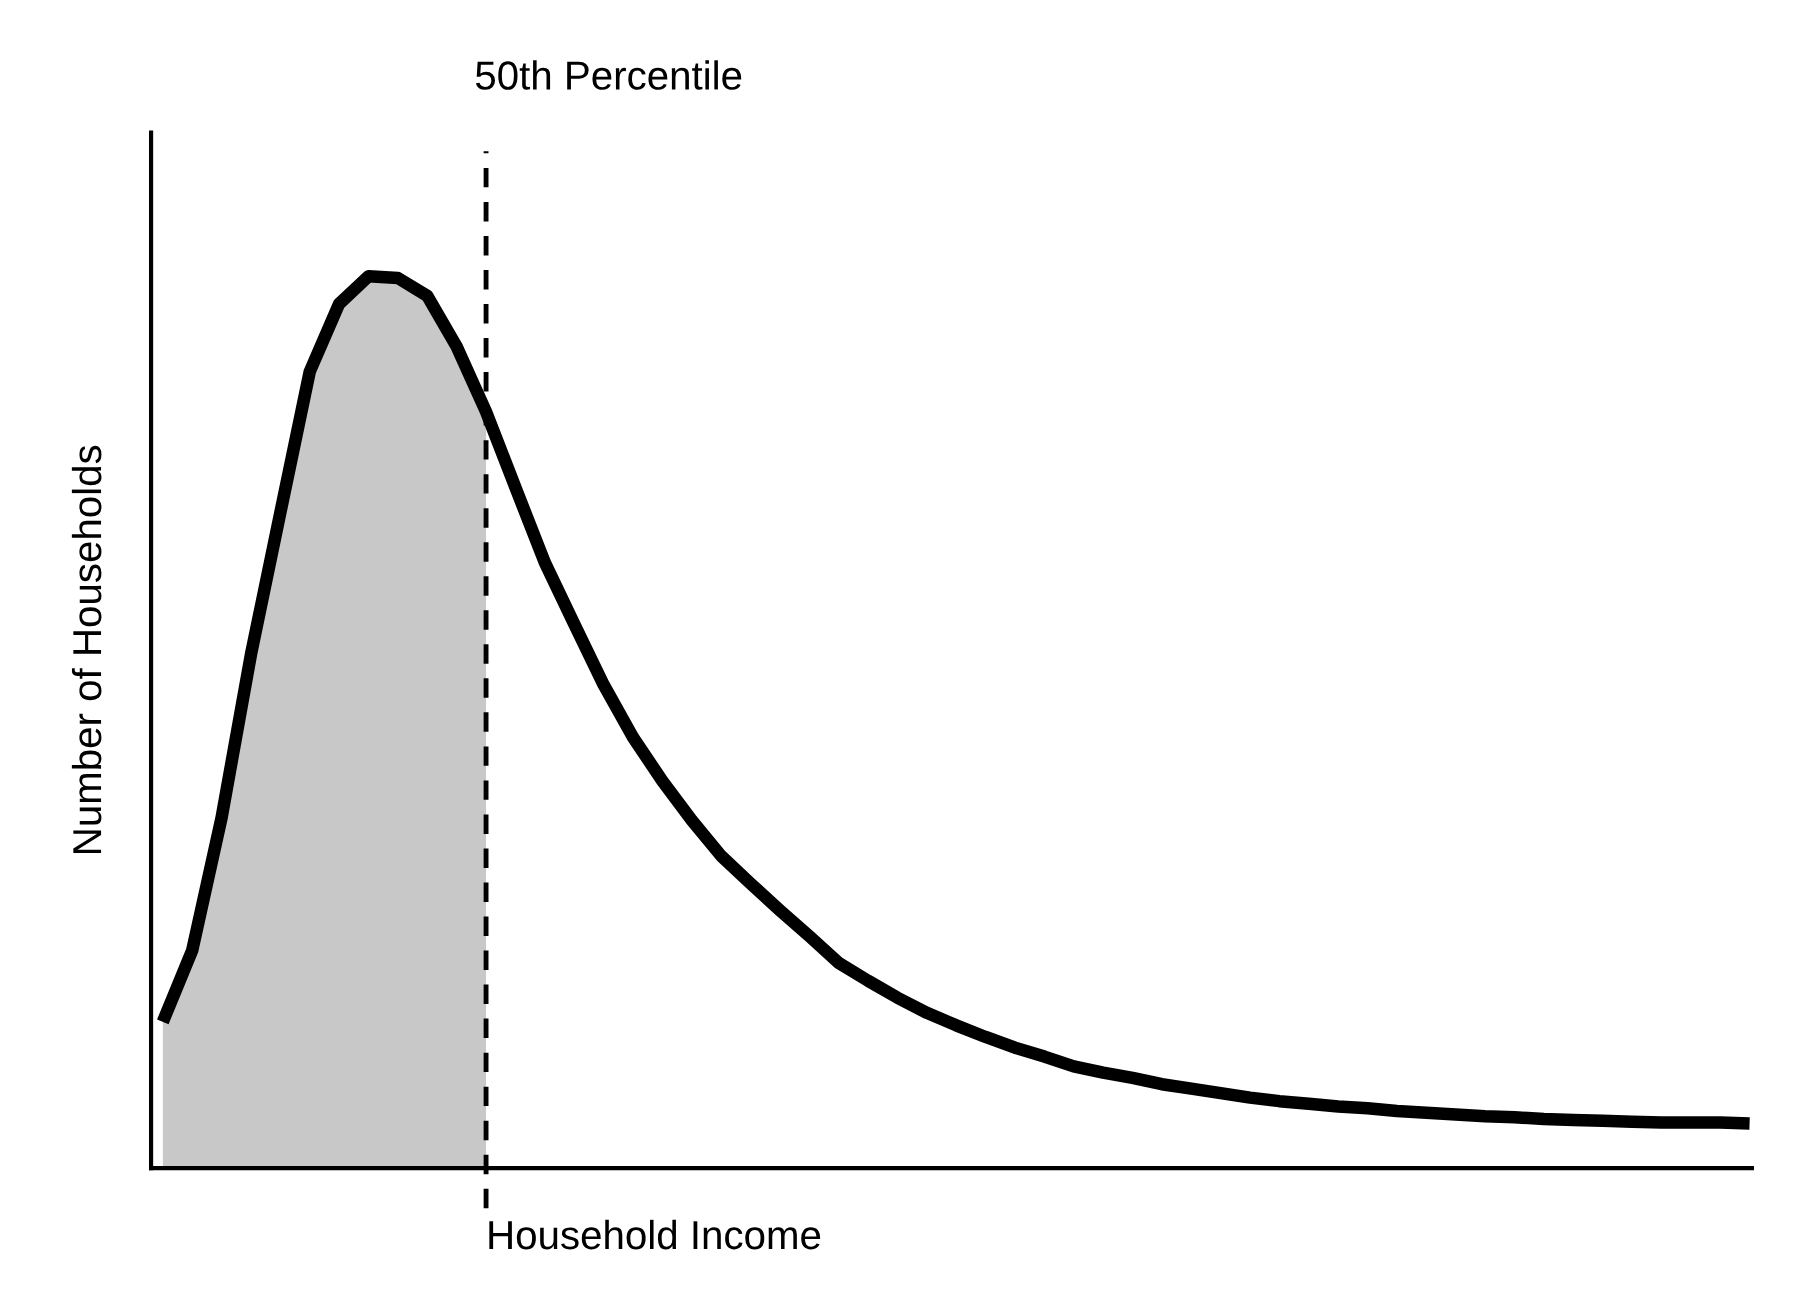  Describe the element at coordinates (86, 649) in the screenshot. I see `y-axis-title: Number of Households` at that location.